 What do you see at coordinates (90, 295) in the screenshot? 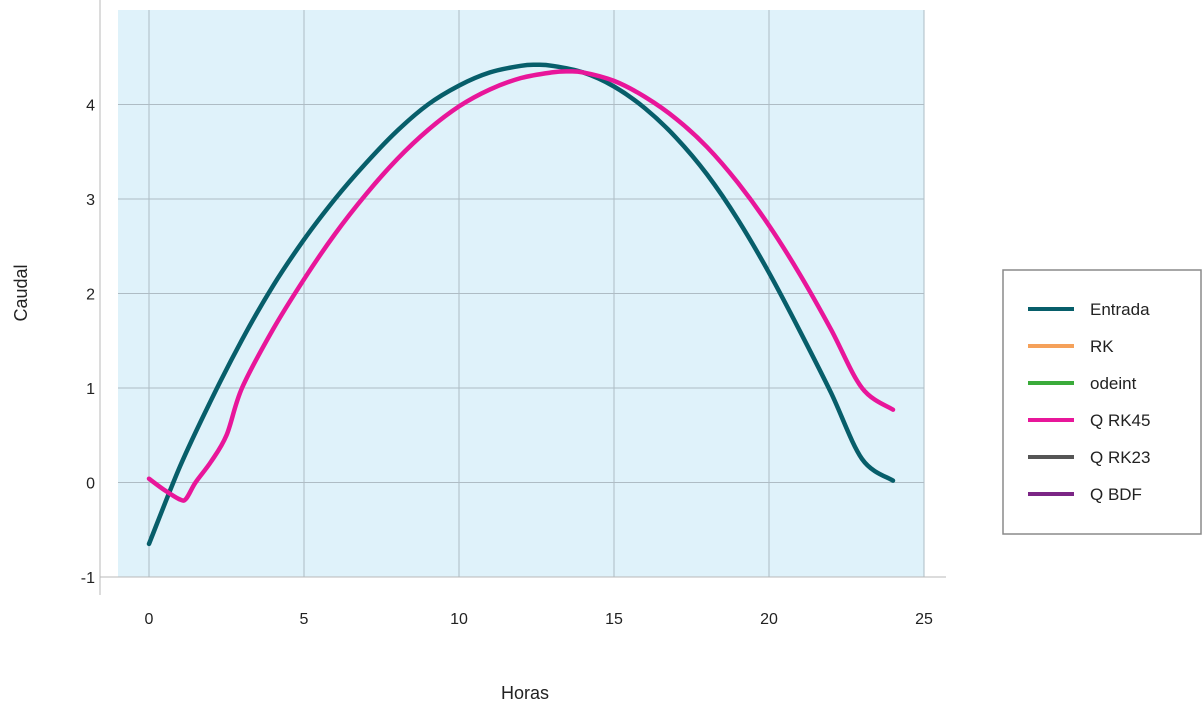
I see `y-tick-label: 2` at bounding box center [90, 295].